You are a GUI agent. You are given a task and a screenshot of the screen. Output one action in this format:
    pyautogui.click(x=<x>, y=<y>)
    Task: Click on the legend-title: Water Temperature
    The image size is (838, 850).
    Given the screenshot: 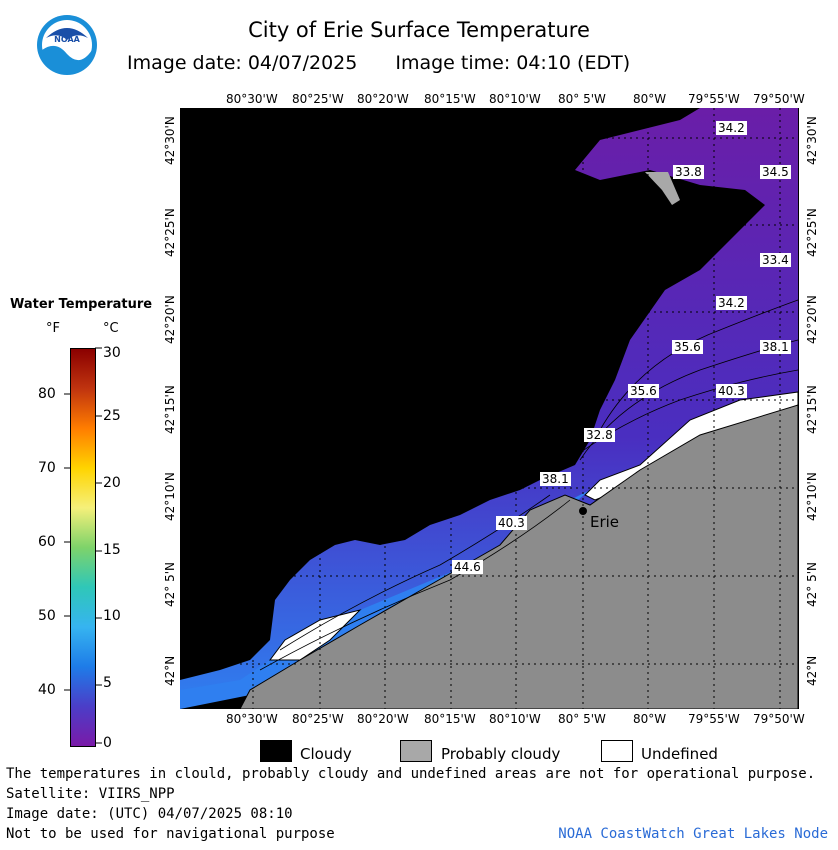 What is the action you would take?
    pyautogui.click(x=81, y=304)
    